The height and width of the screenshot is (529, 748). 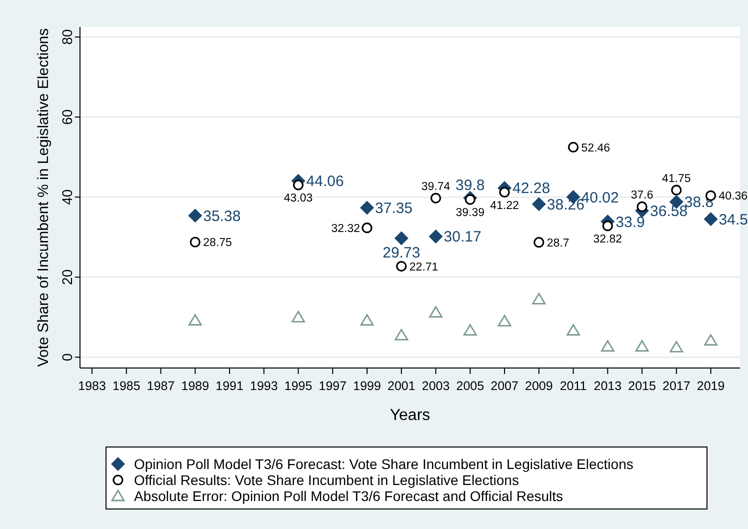 I want to click on data-label: 34.5, so click(x=733, y=219).